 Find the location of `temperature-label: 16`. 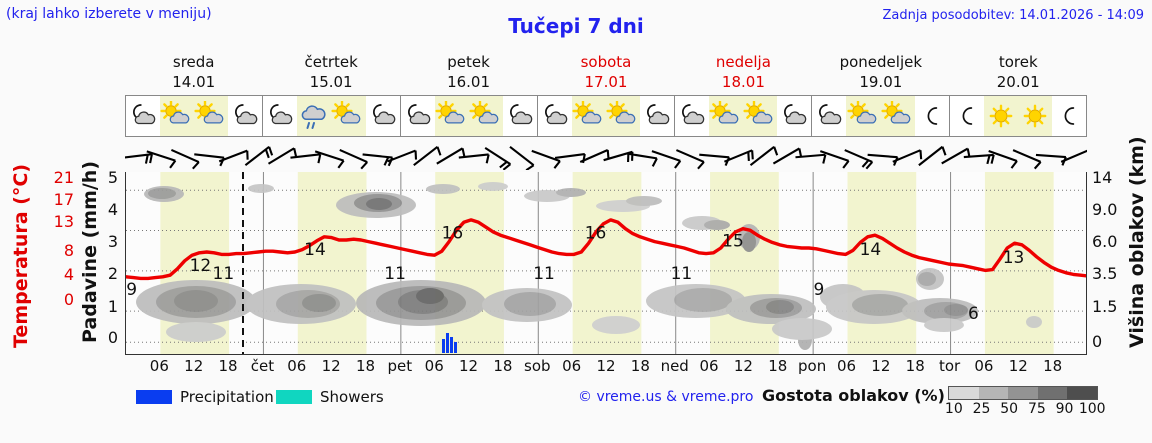

temperature-label: 16 is located at coordinates (596, 234).